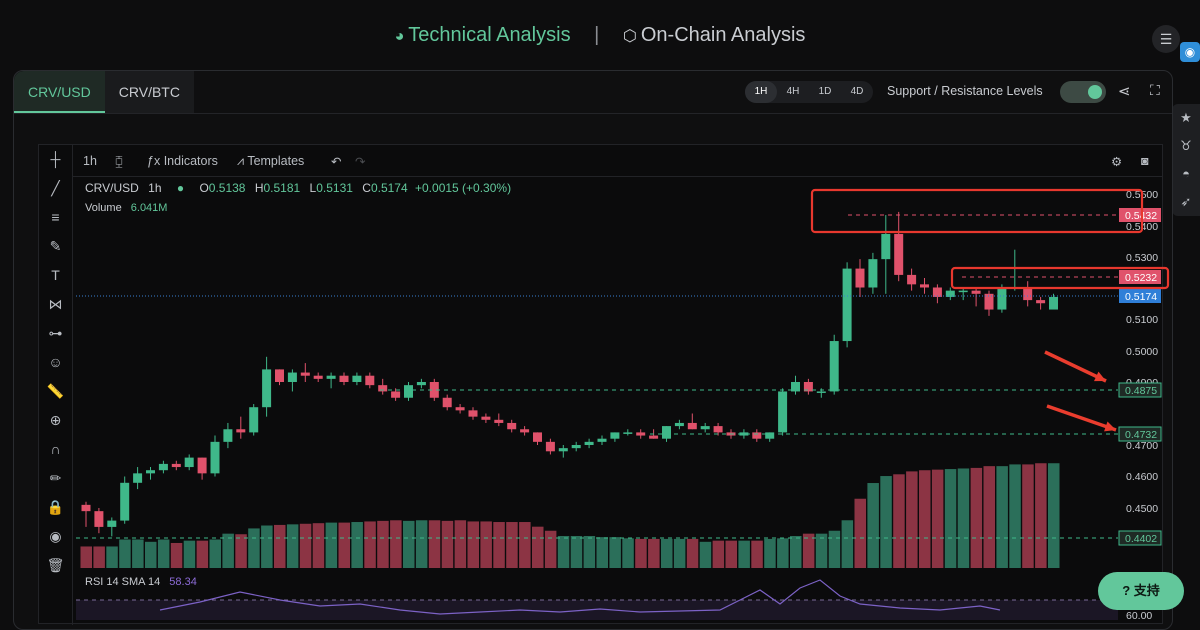 The image size is (1200, 630). Describe the element at coordinates (55, 304) in the screenshot. I see `pattern-icon: ⋈` at that location.